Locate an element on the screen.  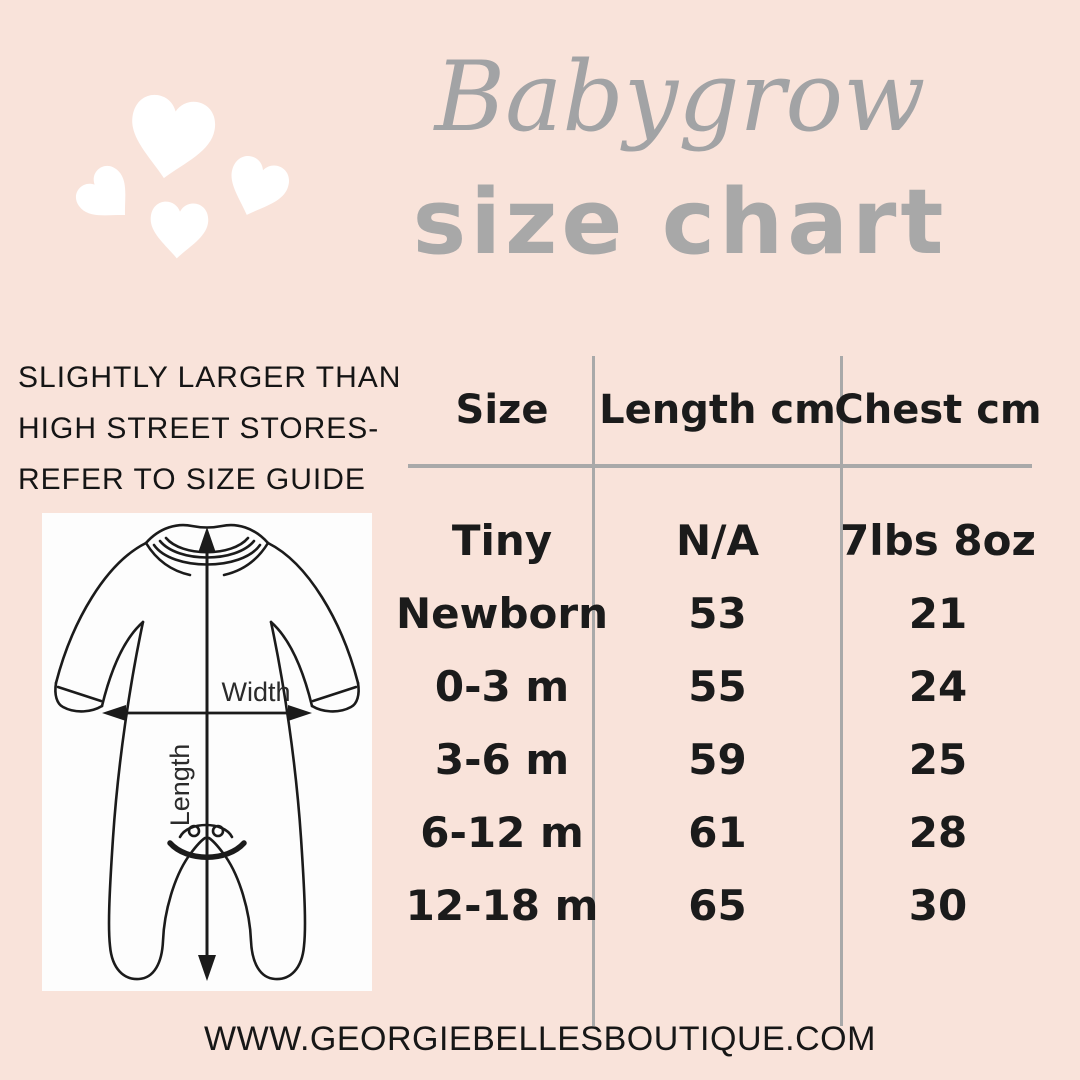
length-cell: 53 is located at coordinates (717, 613).